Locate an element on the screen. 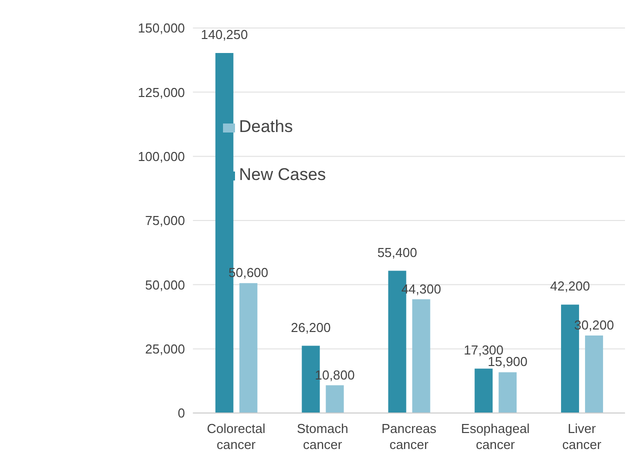 The height and width of the screenshot is (476, 643). data-label: 140,250 is located at coordinates (224, 34).